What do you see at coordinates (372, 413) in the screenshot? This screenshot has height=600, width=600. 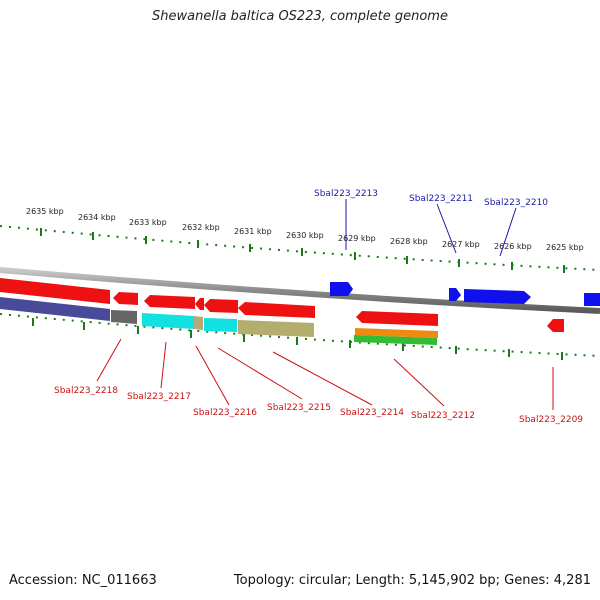 I see `gene-label-sbal223-2214: Sbal223_2214` at bounding box center [372, 413].